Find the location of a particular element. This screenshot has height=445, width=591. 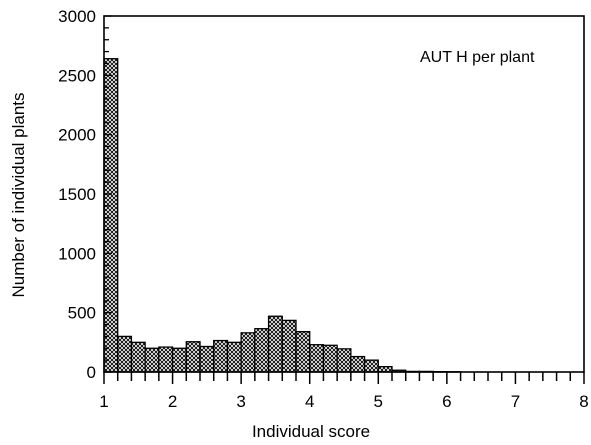

x-tick-label: 2 is located at coordinates (172, 401).